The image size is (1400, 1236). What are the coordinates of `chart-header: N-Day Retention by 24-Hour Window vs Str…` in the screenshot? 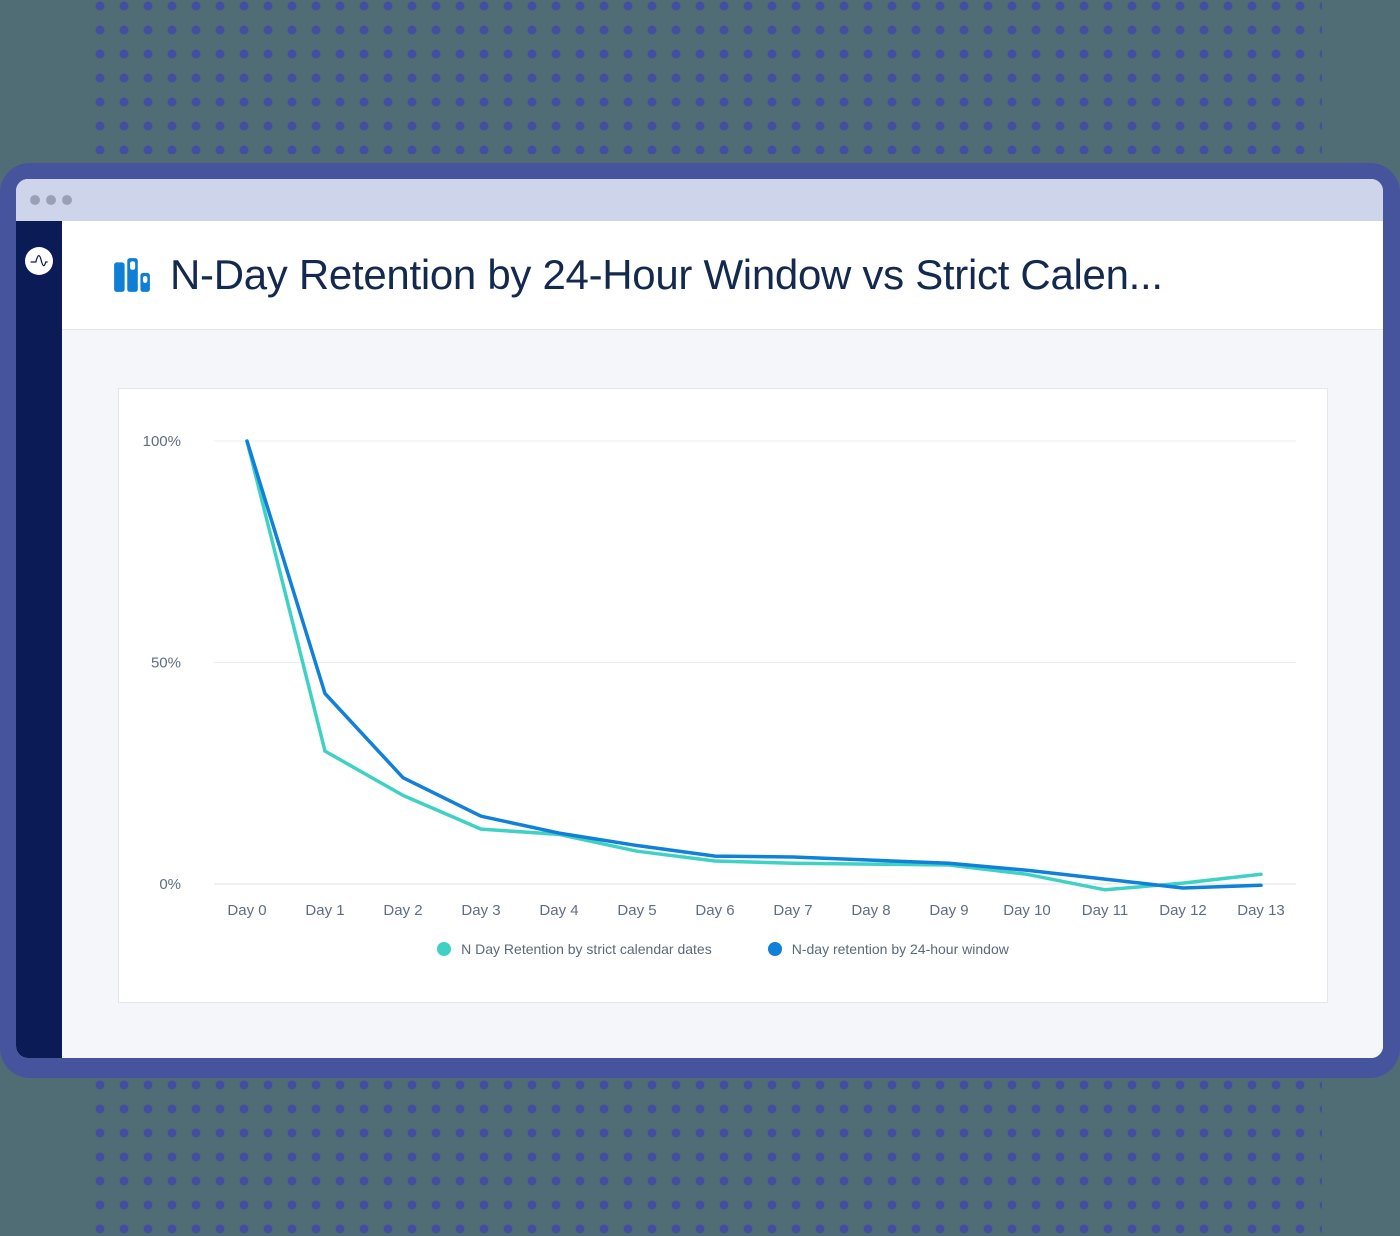 It's located at (722, 275).